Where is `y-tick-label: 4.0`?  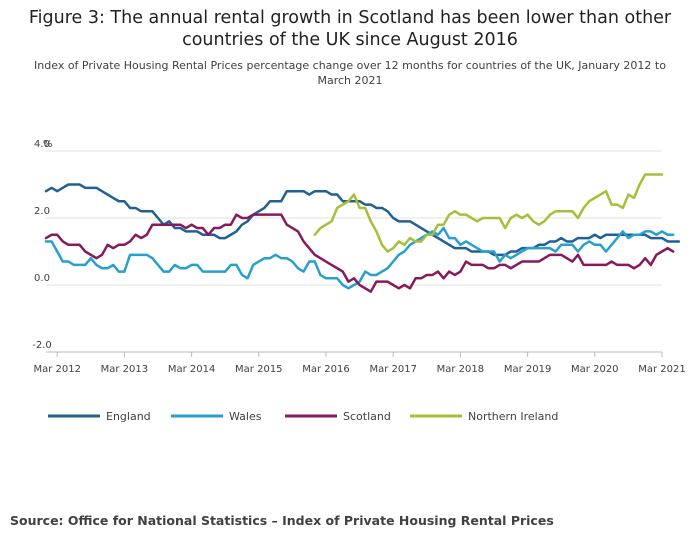 y-tick-label: 4.0 is located at coordinates (42, 144).